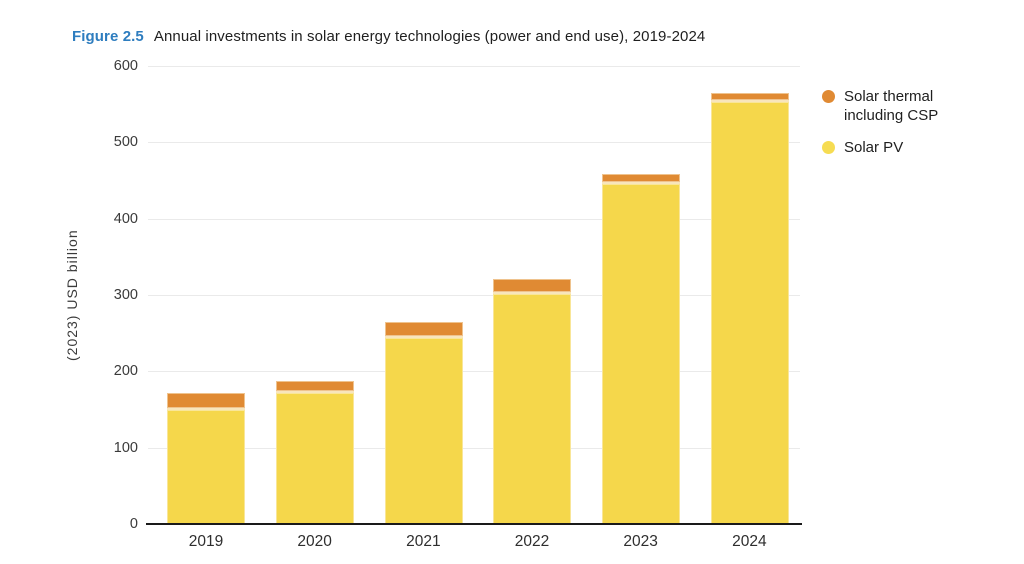  Describe the element at coordinates (125, 371) in the screenshot. I see `y-tick-label-200: 200` at that location.